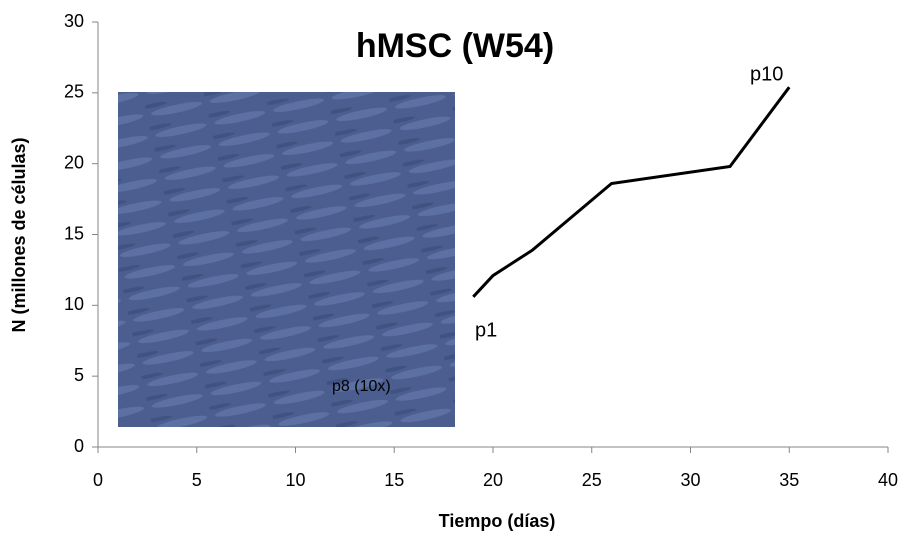 Image resolution: width=909 pixels, height=539 pixels. Describe the element at coordinates (592, 480) in the screenshot. I see `x-tick-label: 25` at that location.